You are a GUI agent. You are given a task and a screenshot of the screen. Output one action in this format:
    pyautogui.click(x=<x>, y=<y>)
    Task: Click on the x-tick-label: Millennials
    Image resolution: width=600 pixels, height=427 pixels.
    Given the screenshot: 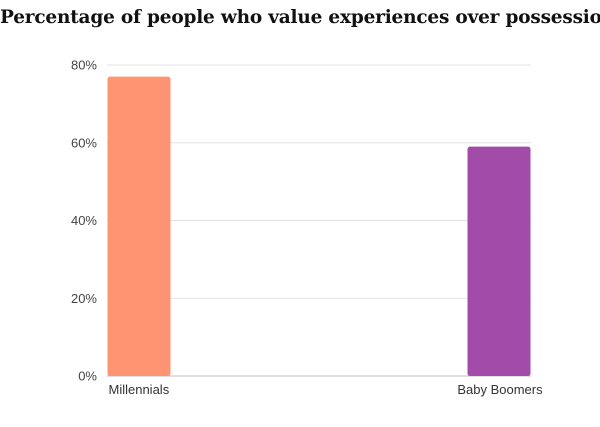 What is the action you would take?
    pyautogui.click(x=139, y=389)
    